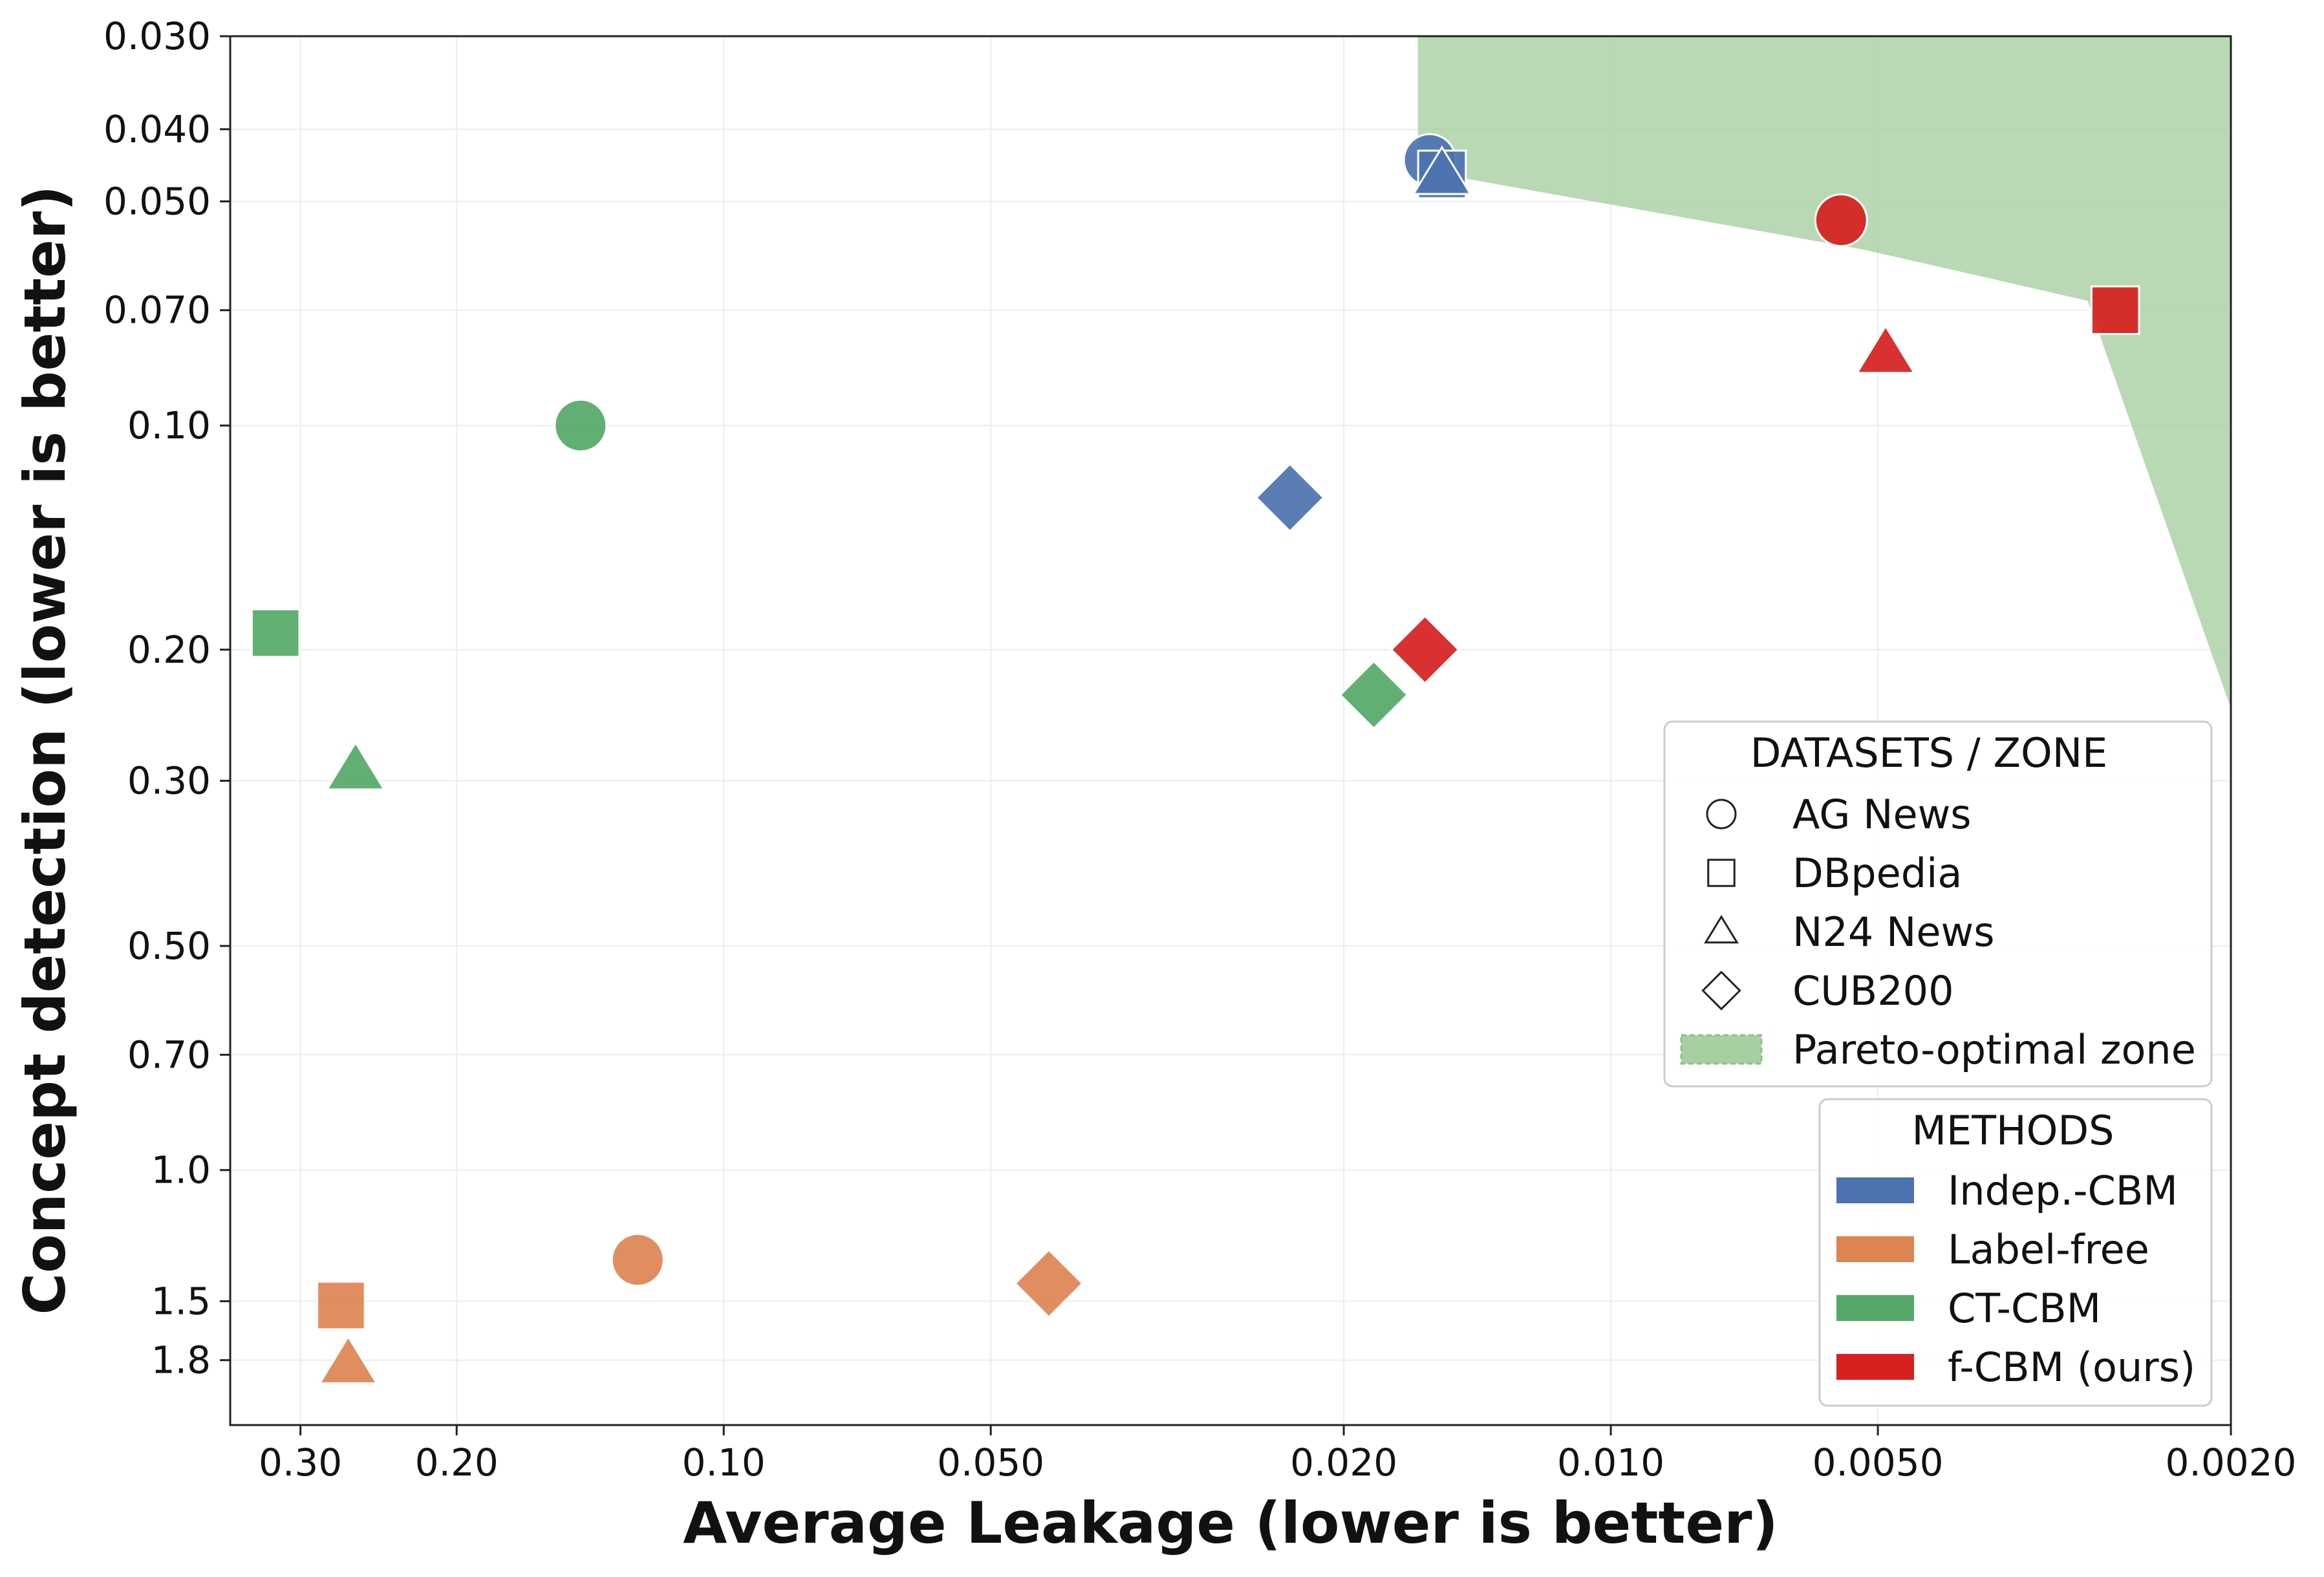 Image resolution: width=2324 pixels, height=1577 pixels. Describe the element at coordinates (181, 1360) in the screenshot. I see `y-tick-label: 1.8` at that location.